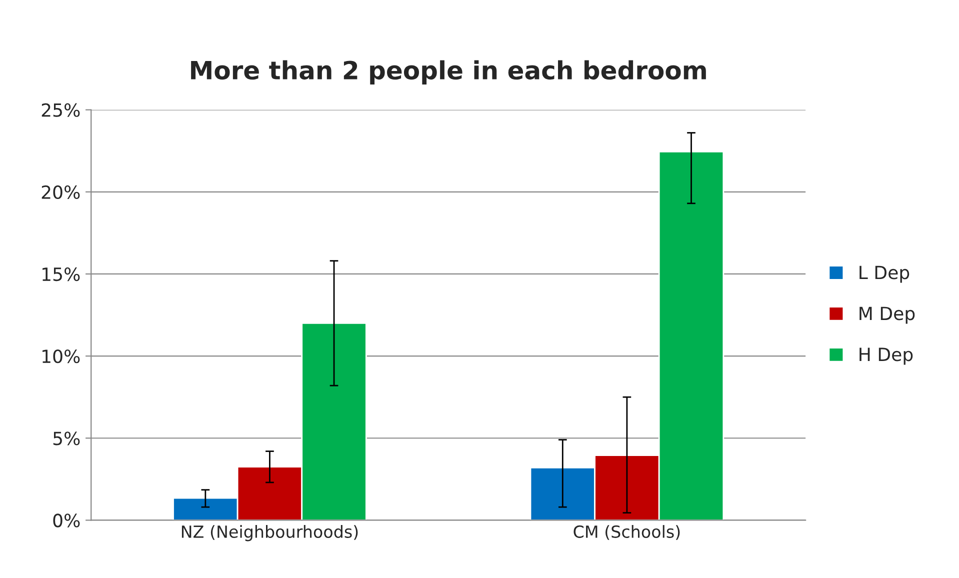  I want to click on x-tick-label: NZ (Neighbourhoods), so click(270, 533).